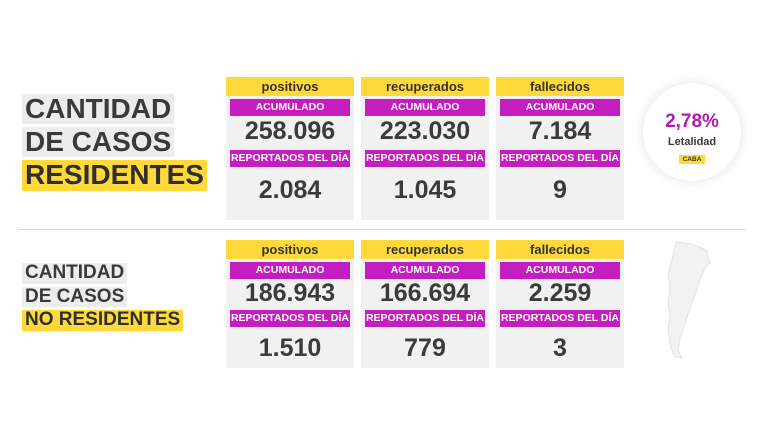 Image resolution: width=770 pixels, height=435 pixels. Describe the element at coordinates (560, 348) in the screenshot. I see `dia-value: 3` at that location.